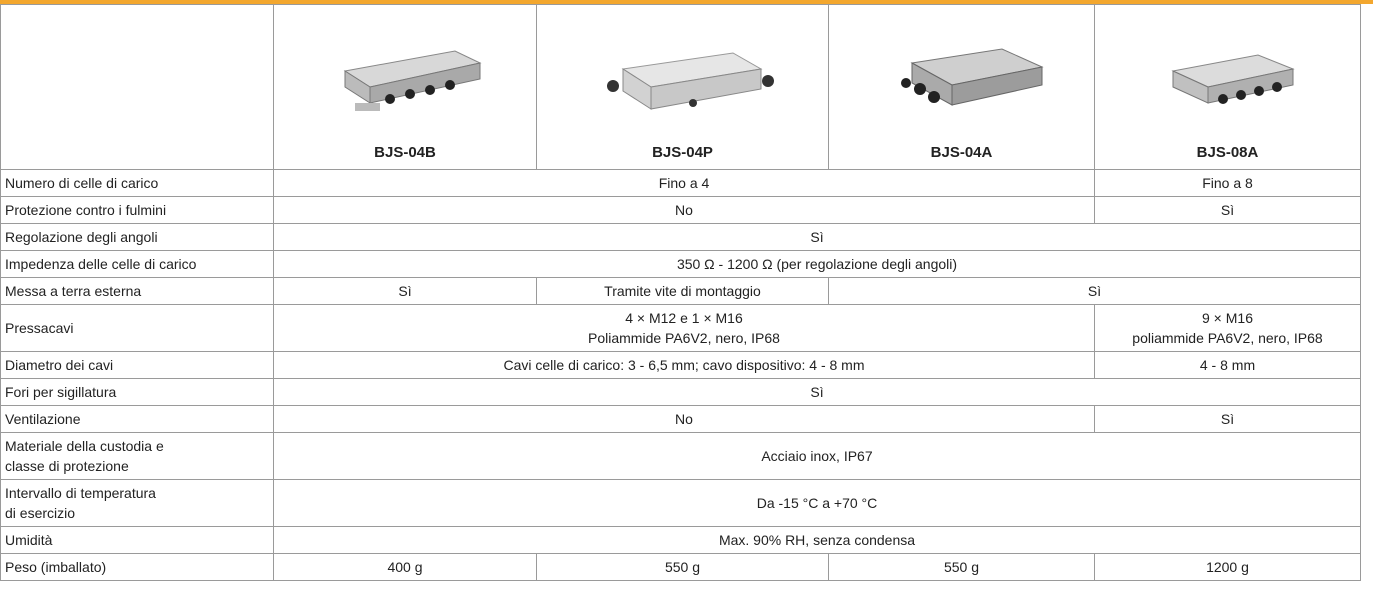 The width and height of the screenshot is (1373, 615). Describe the element at coordinates (682, 152) in the screenshot. I see `product-name: BJS-04P` at that location.